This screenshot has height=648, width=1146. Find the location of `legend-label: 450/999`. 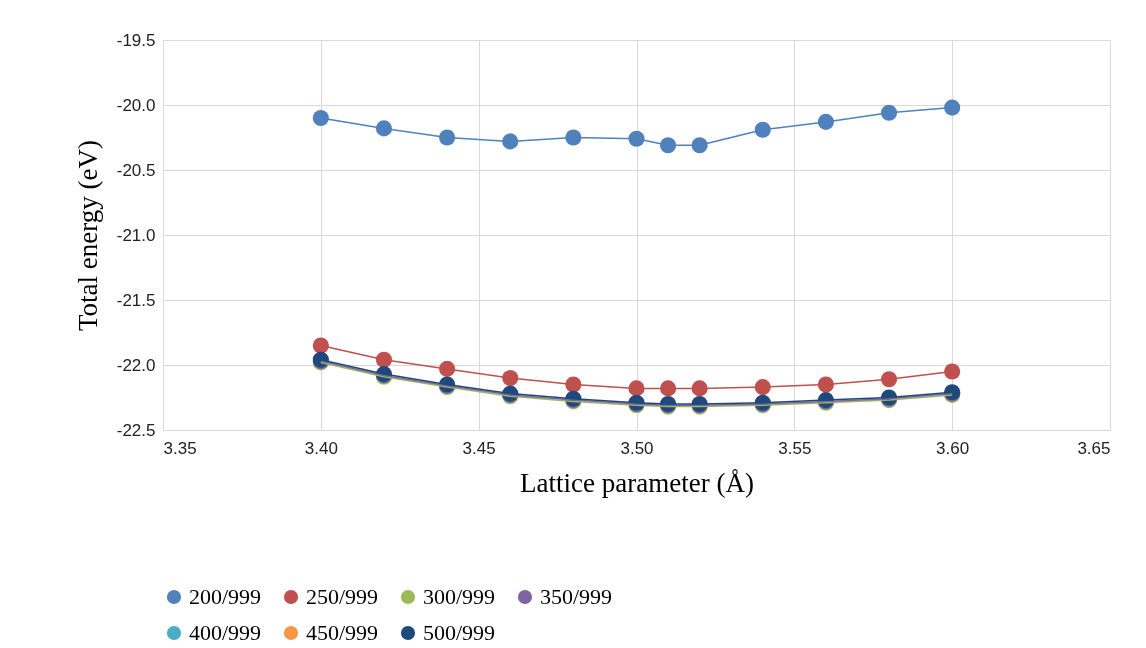

legend-label: 450/999 is located at coordinates (342, 632).